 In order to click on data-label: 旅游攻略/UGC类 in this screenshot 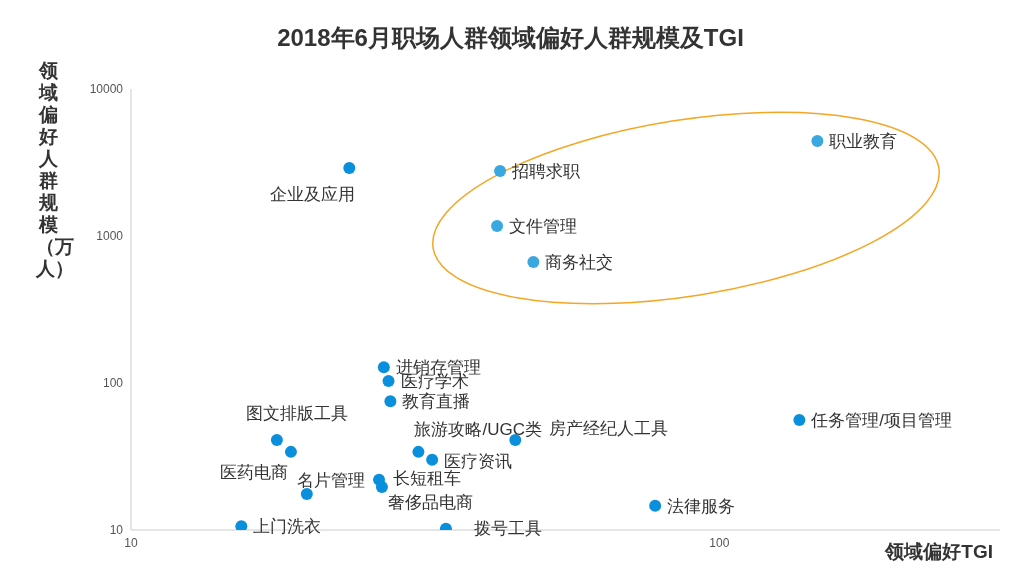, I will do `click(478, 429)`.